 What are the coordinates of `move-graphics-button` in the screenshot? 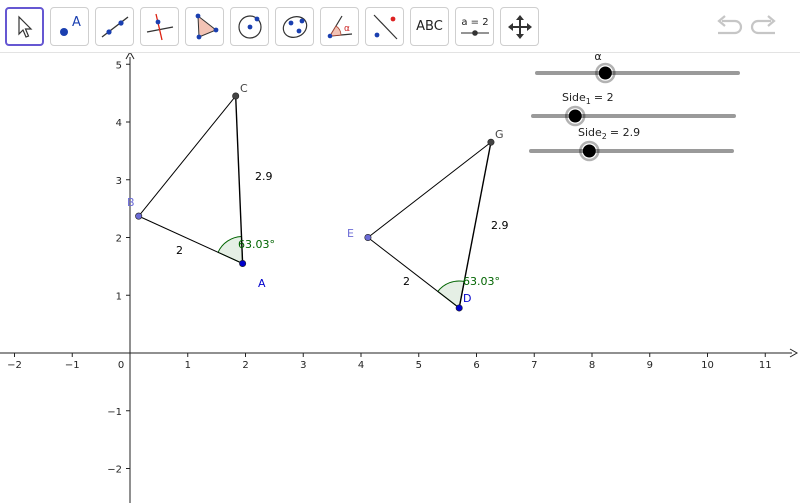 It's located at (519, 26).